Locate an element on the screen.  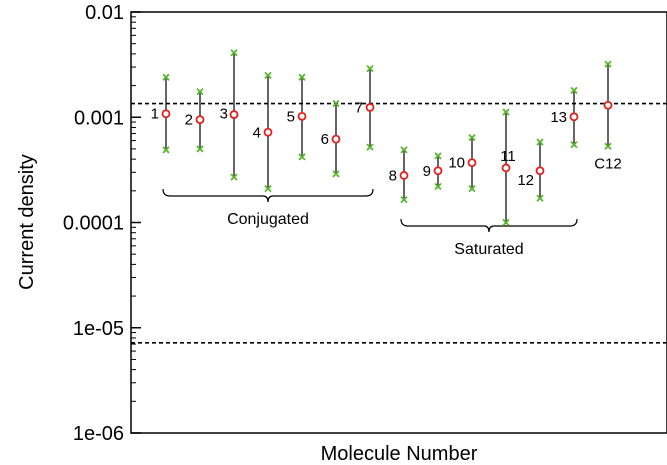
point-label: 11 is located at coordinates (508, 156).